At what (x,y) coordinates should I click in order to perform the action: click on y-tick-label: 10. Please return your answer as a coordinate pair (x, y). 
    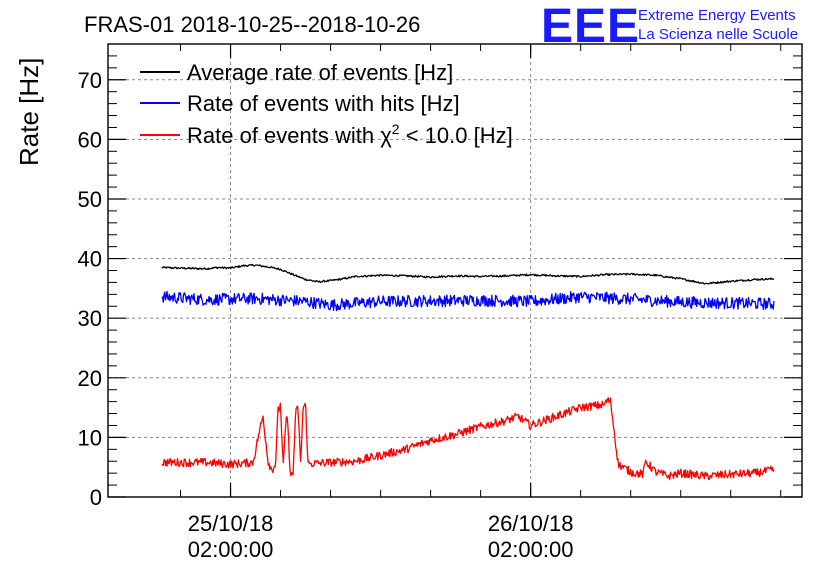
    Looking at the image, I should click on (90, 437).